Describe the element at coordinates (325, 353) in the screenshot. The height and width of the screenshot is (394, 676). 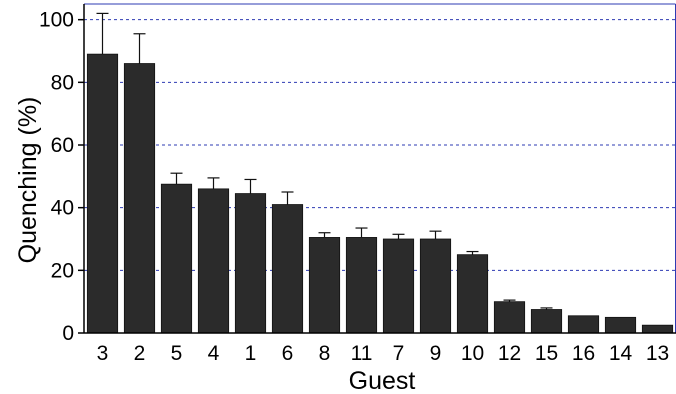
I see `x-tick-label-8: 8` at that location.